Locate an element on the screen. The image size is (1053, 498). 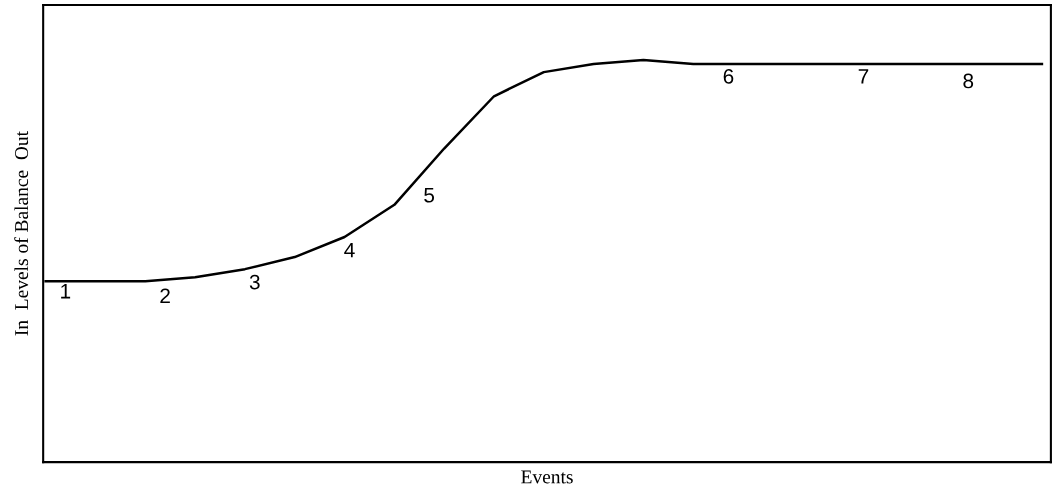
annotation: 2 is located at coordinates (165, 295).